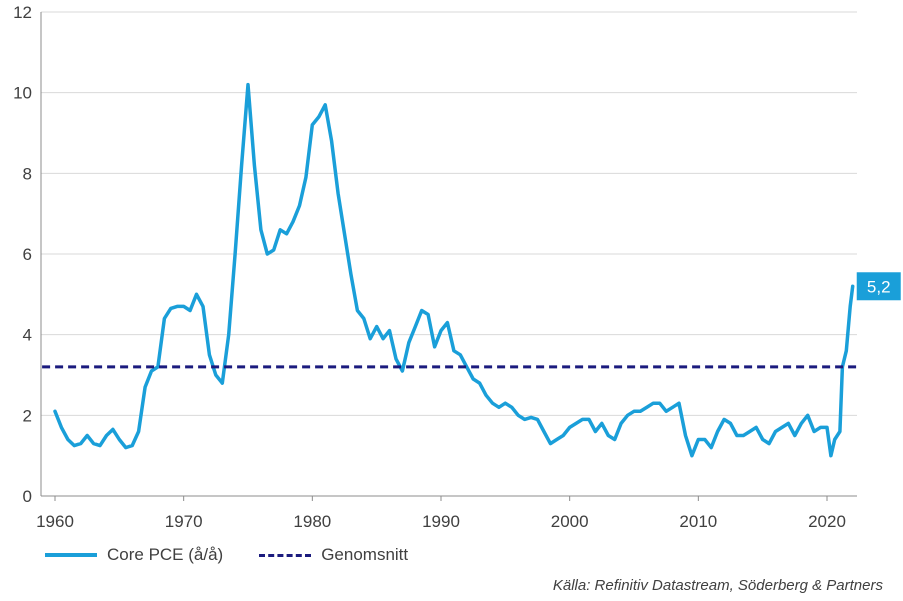 The image size is (903, 601). I want to click on x-tick-label-1990: 1990, so click(441, 521).